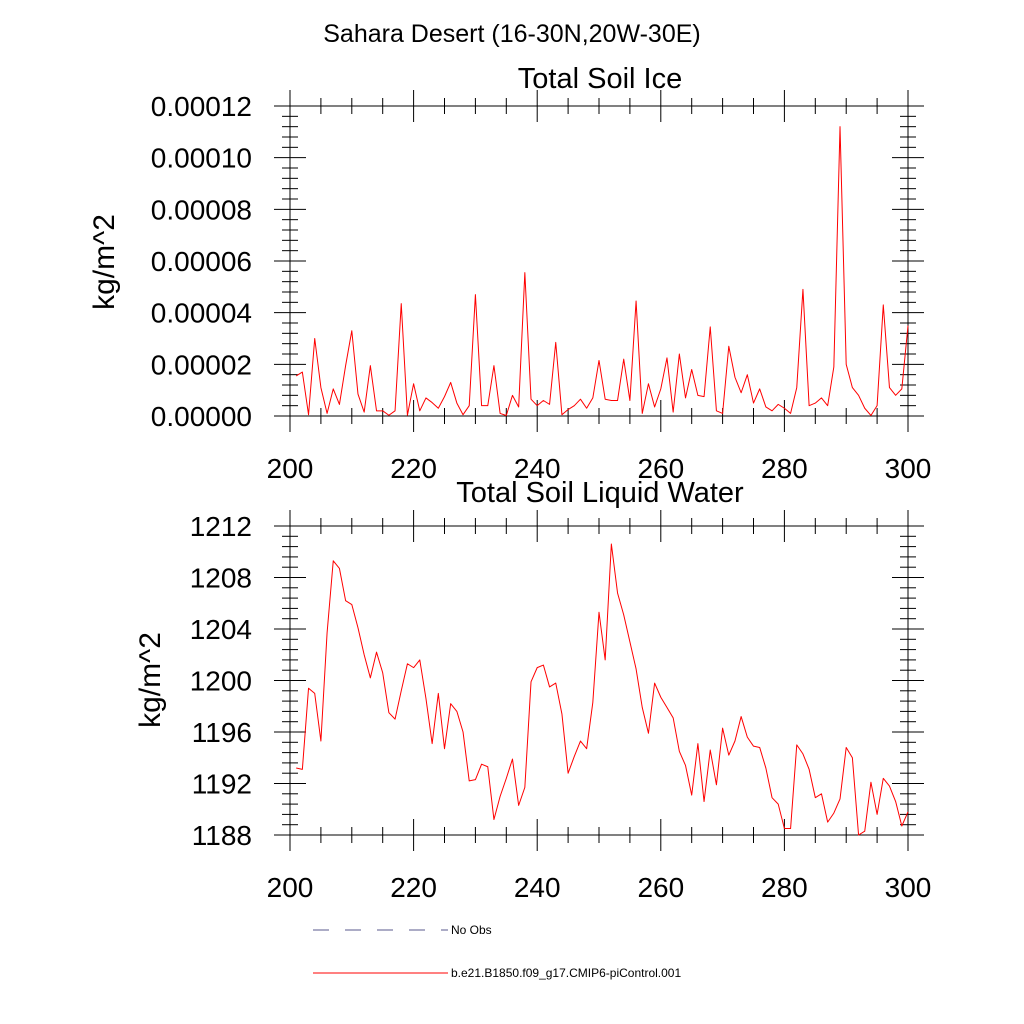 The height and width of the screenshot is (1024, 1024). I want to click on y-tick-label: 1212, so click(221, 526).